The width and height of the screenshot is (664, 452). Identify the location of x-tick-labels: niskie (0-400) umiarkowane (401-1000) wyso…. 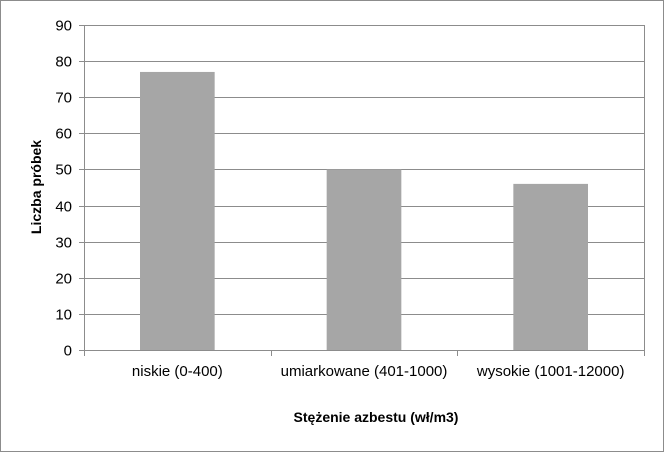
(378, 371).